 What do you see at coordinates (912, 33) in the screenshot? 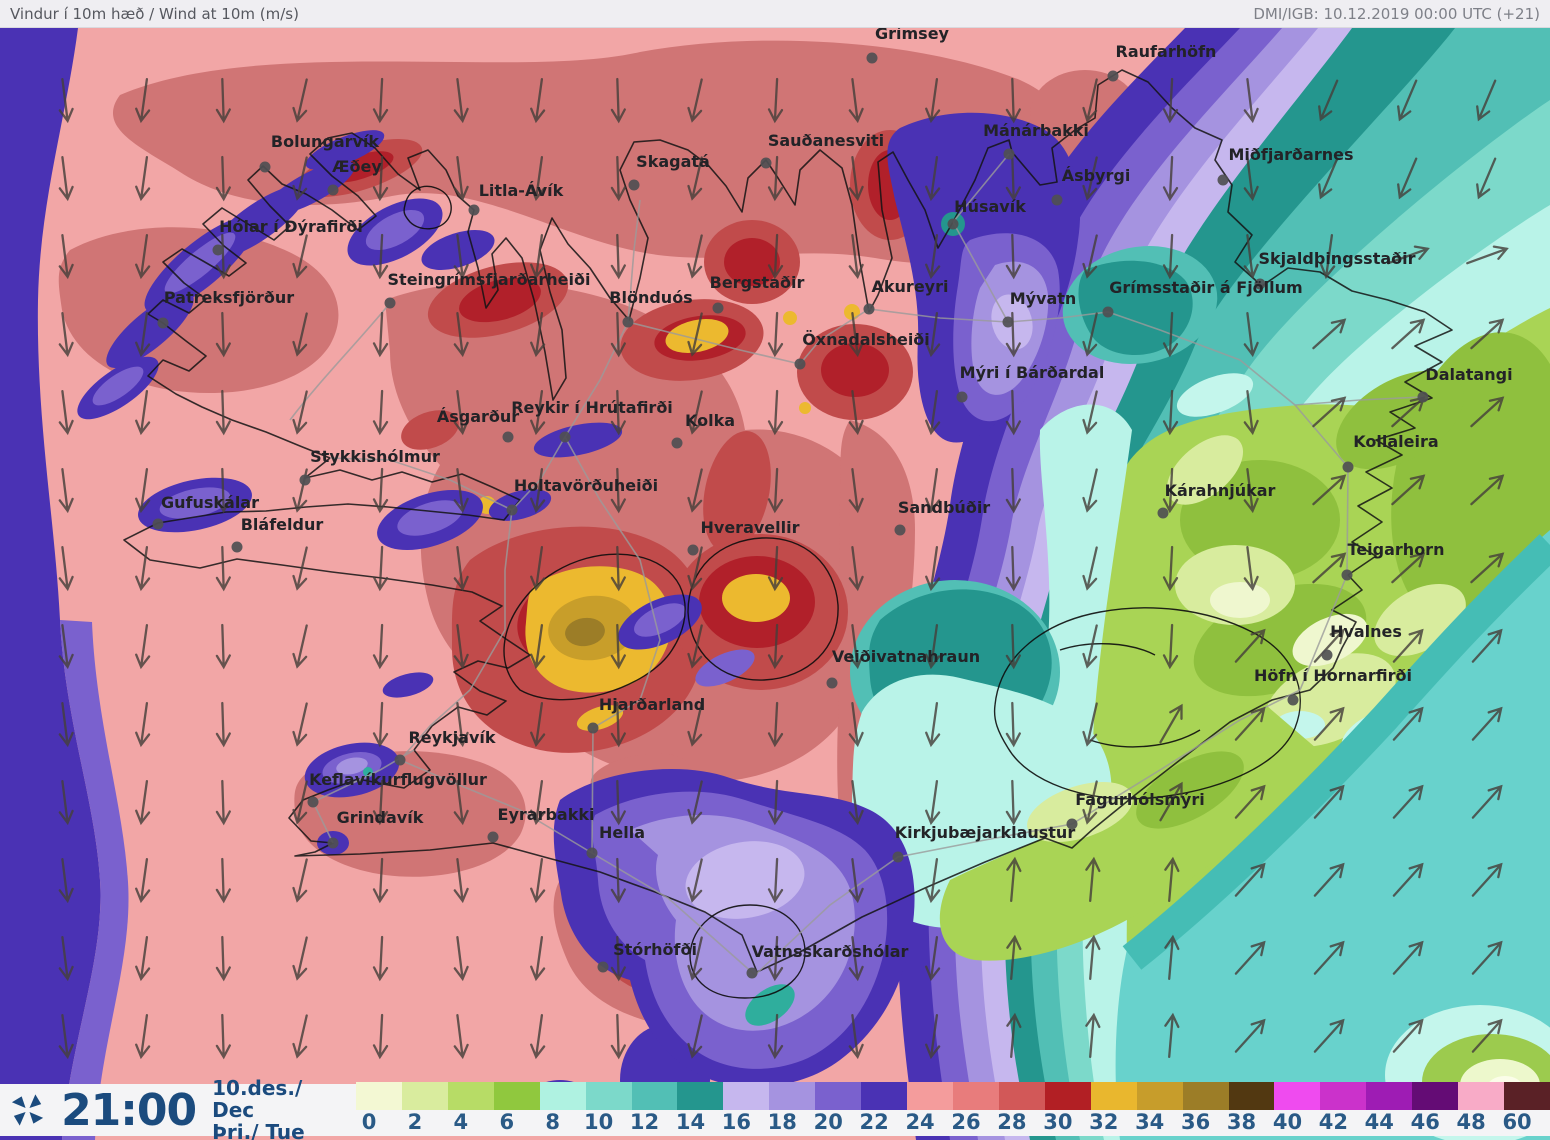
I see `place-label: Grímsey` at bounding box center [912, 33].